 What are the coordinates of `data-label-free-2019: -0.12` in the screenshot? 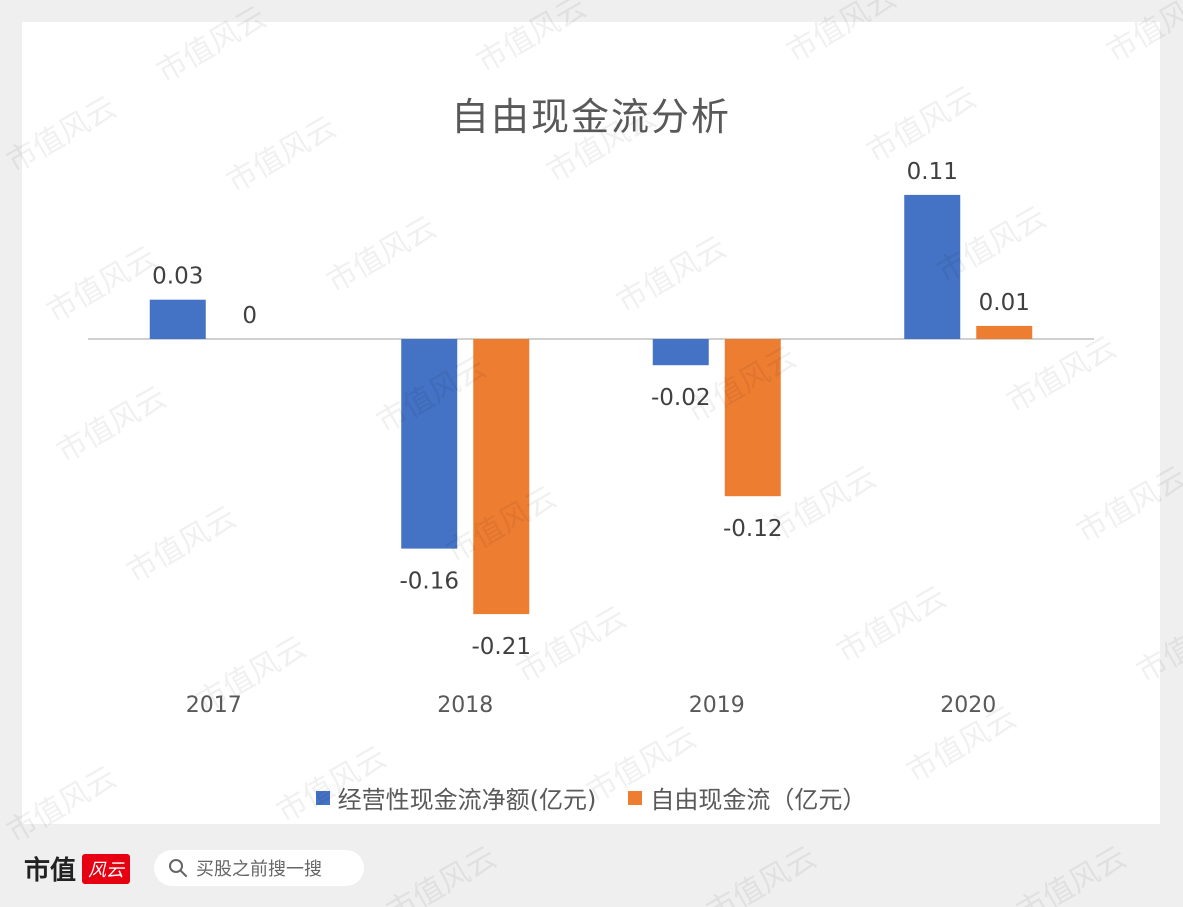 It's located at (753, 529).